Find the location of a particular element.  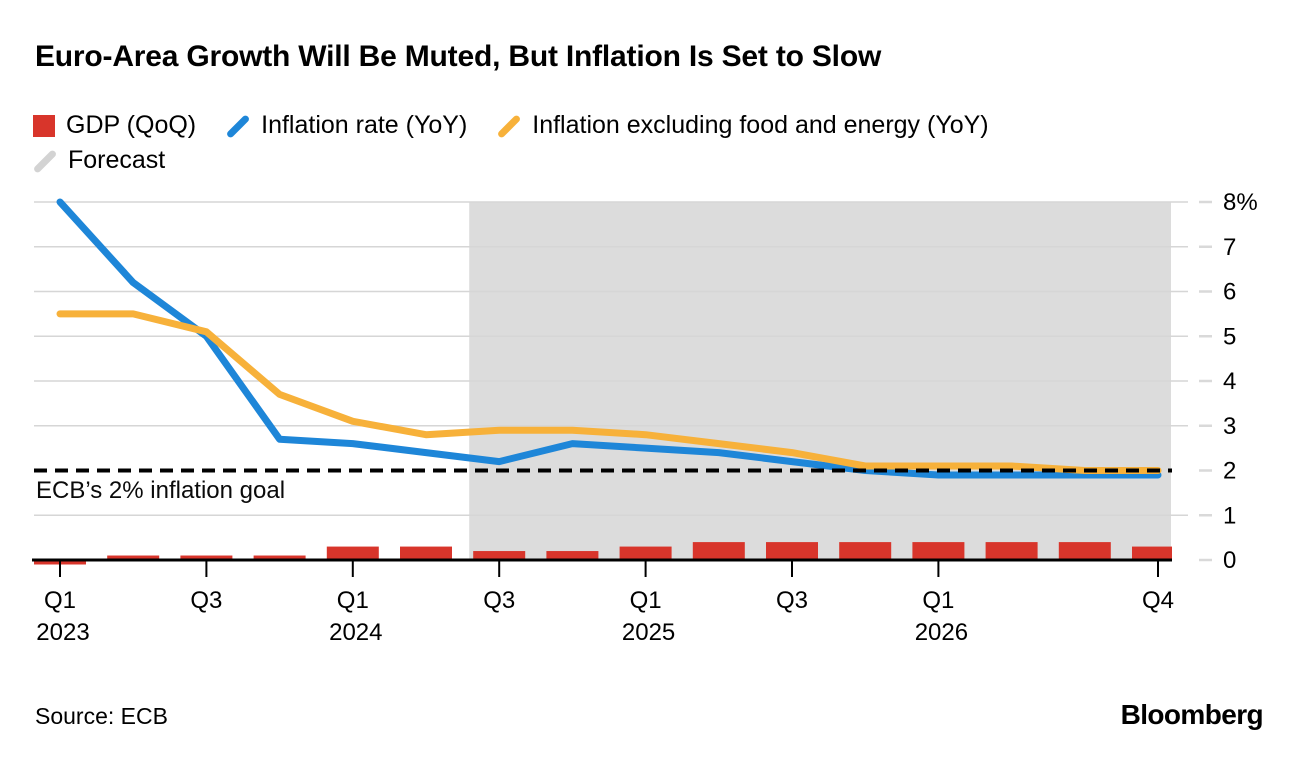

legend-label: Inflation rate (YoY) is located at coordinates (364, 125).